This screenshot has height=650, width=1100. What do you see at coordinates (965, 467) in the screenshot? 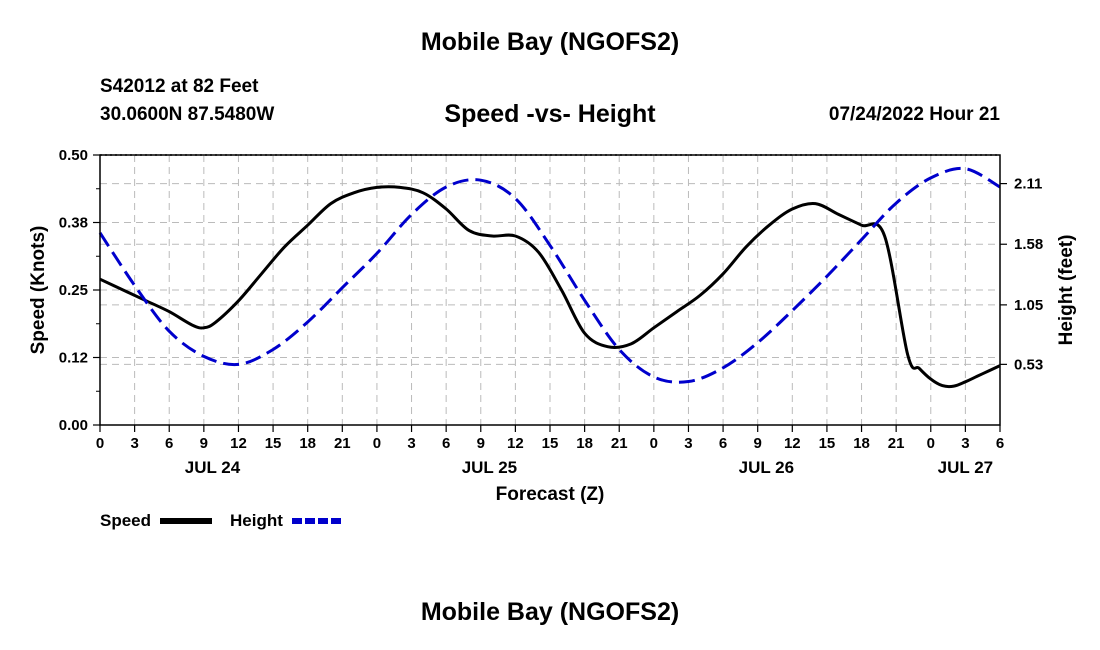
I see `date-label: JUL 27` at bounding box center [965, 467].